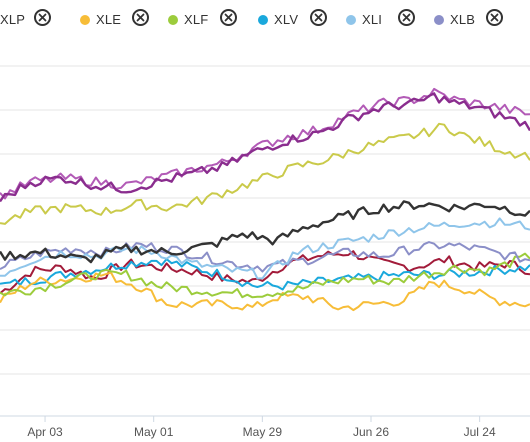  What do you see at coordinates (265, 257) in the screenshot?
I see `series-line-xlb` at bounding box center [265, 257].